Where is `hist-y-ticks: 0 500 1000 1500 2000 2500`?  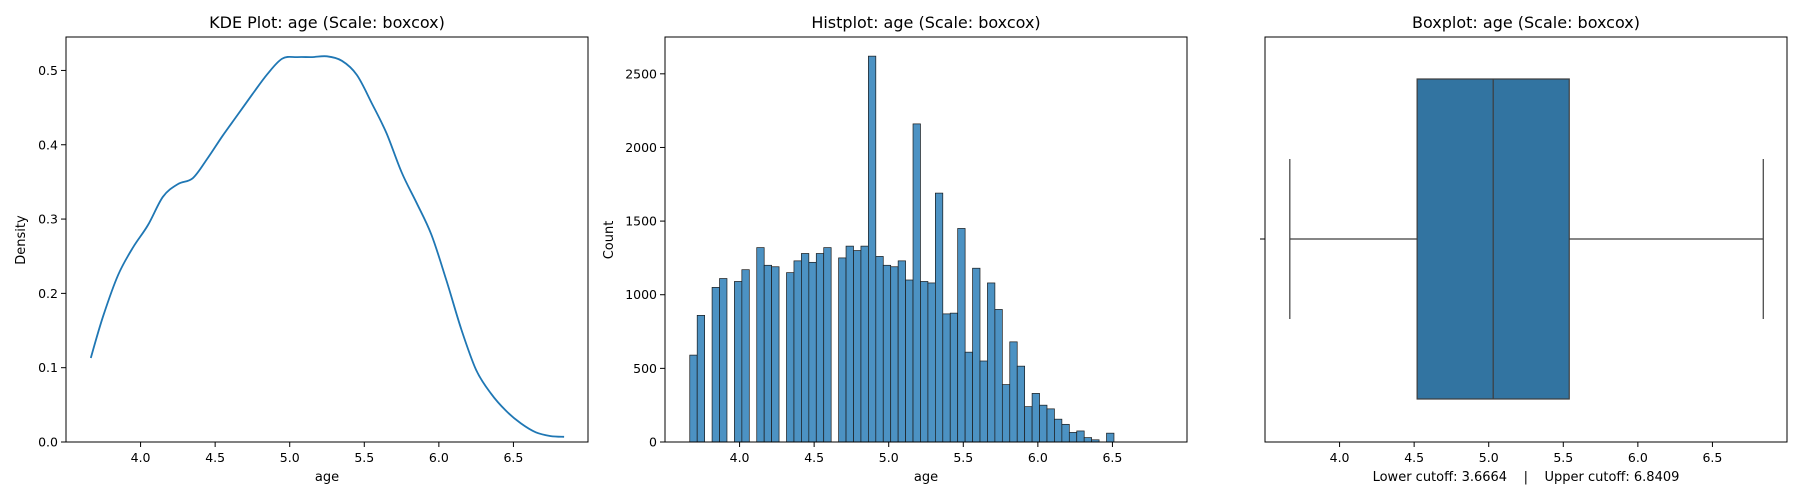
hist-y-ticks: 0 500 1000 1500 2000 2500 is located at coordinates (645, 258).